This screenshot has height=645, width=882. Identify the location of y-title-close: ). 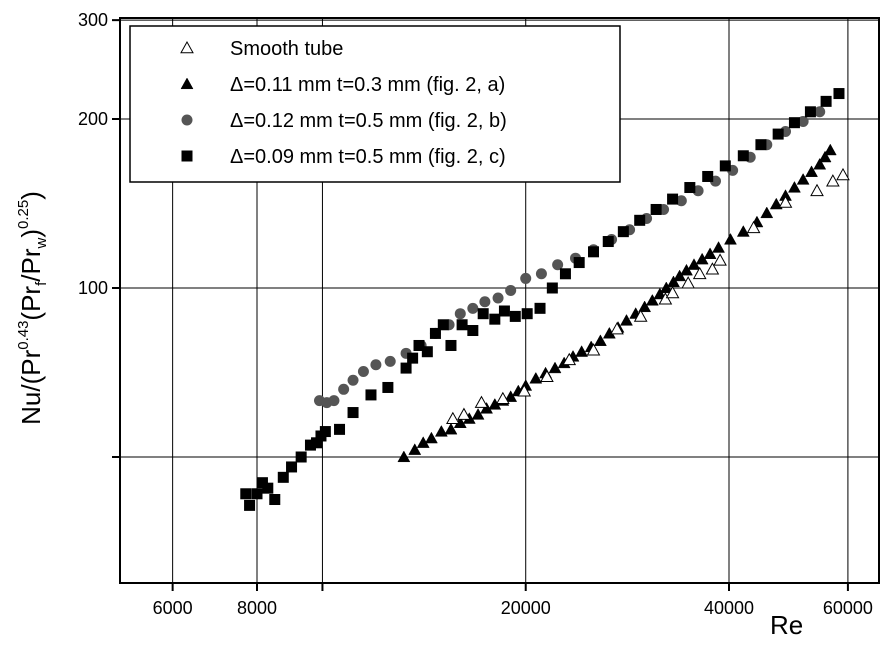
(31, 233).